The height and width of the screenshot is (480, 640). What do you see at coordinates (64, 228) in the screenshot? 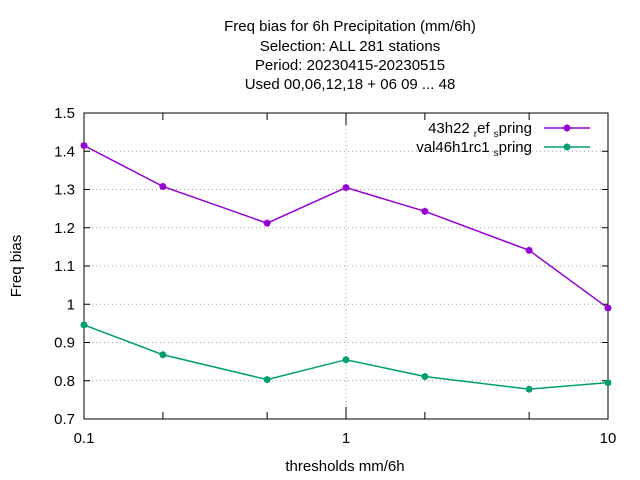
I see `y-tick-label: 1.2` at bounding box center [64, 228].